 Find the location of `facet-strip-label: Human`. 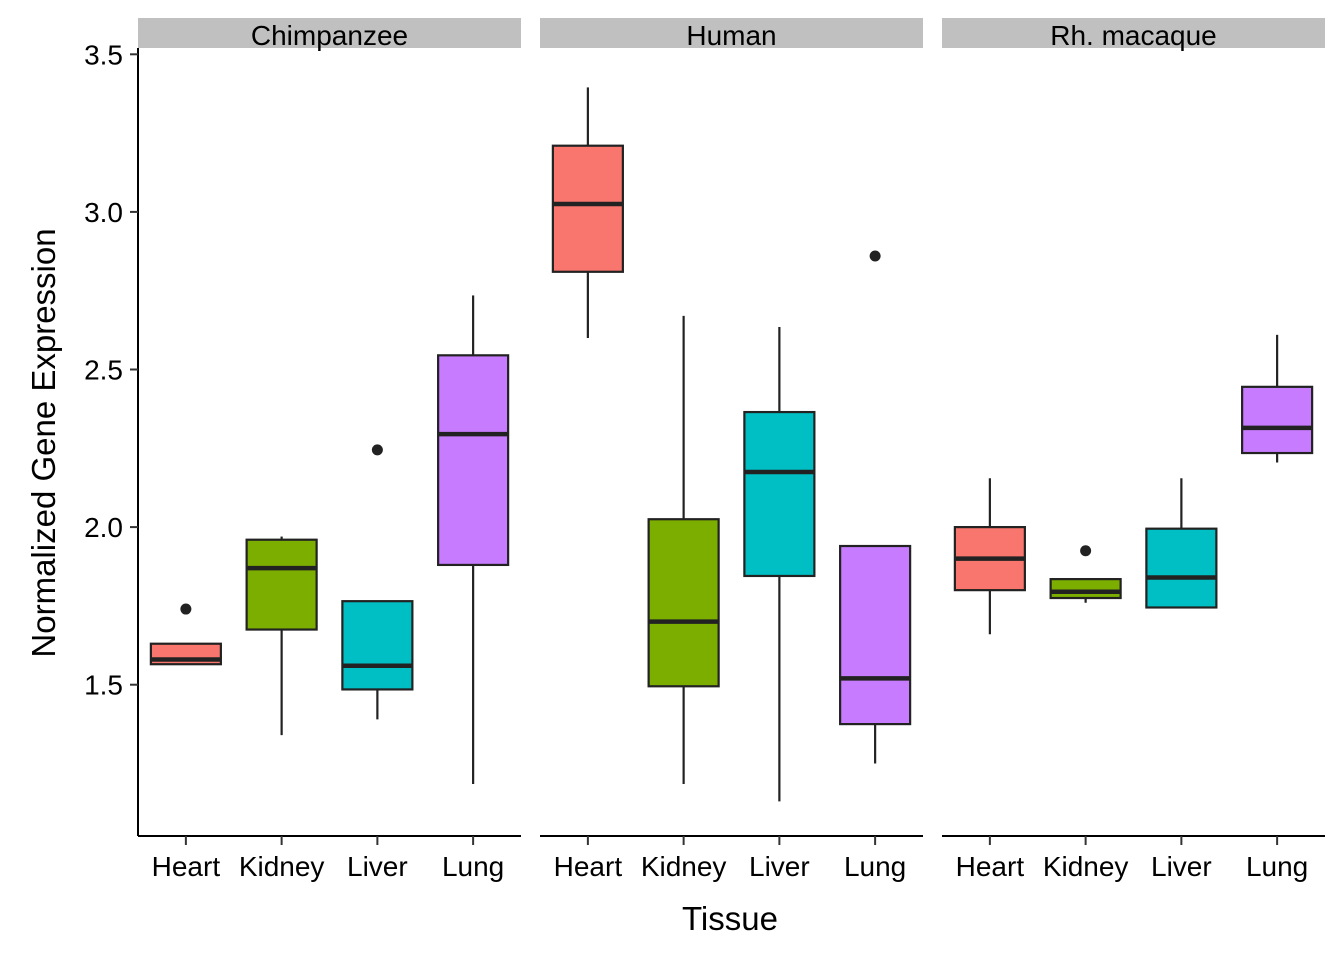

facet-strip-label: Human is located at coordinates (731, 35).